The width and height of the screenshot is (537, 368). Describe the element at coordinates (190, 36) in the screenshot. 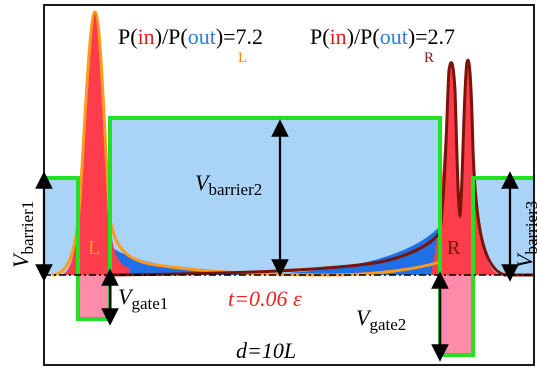

I see `left-ratio-label: P(in)/P(out)=7.2` at that location.